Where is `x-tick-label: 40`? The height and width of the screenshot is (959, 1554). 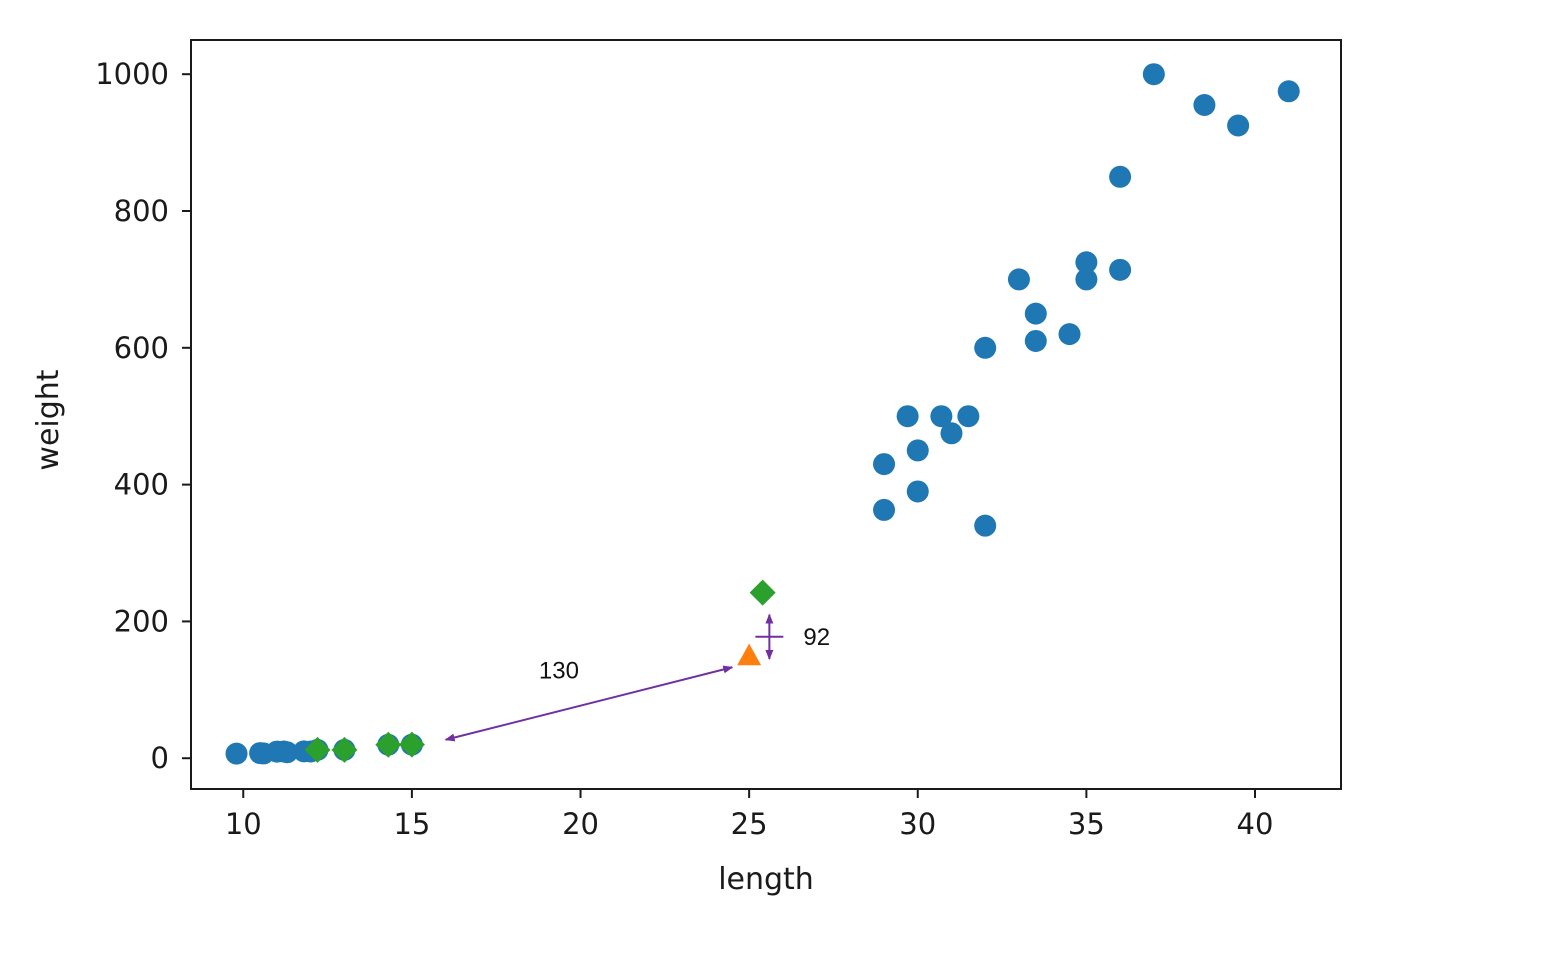
x-tick-label: 40 is located at coordinates (1255, 824).